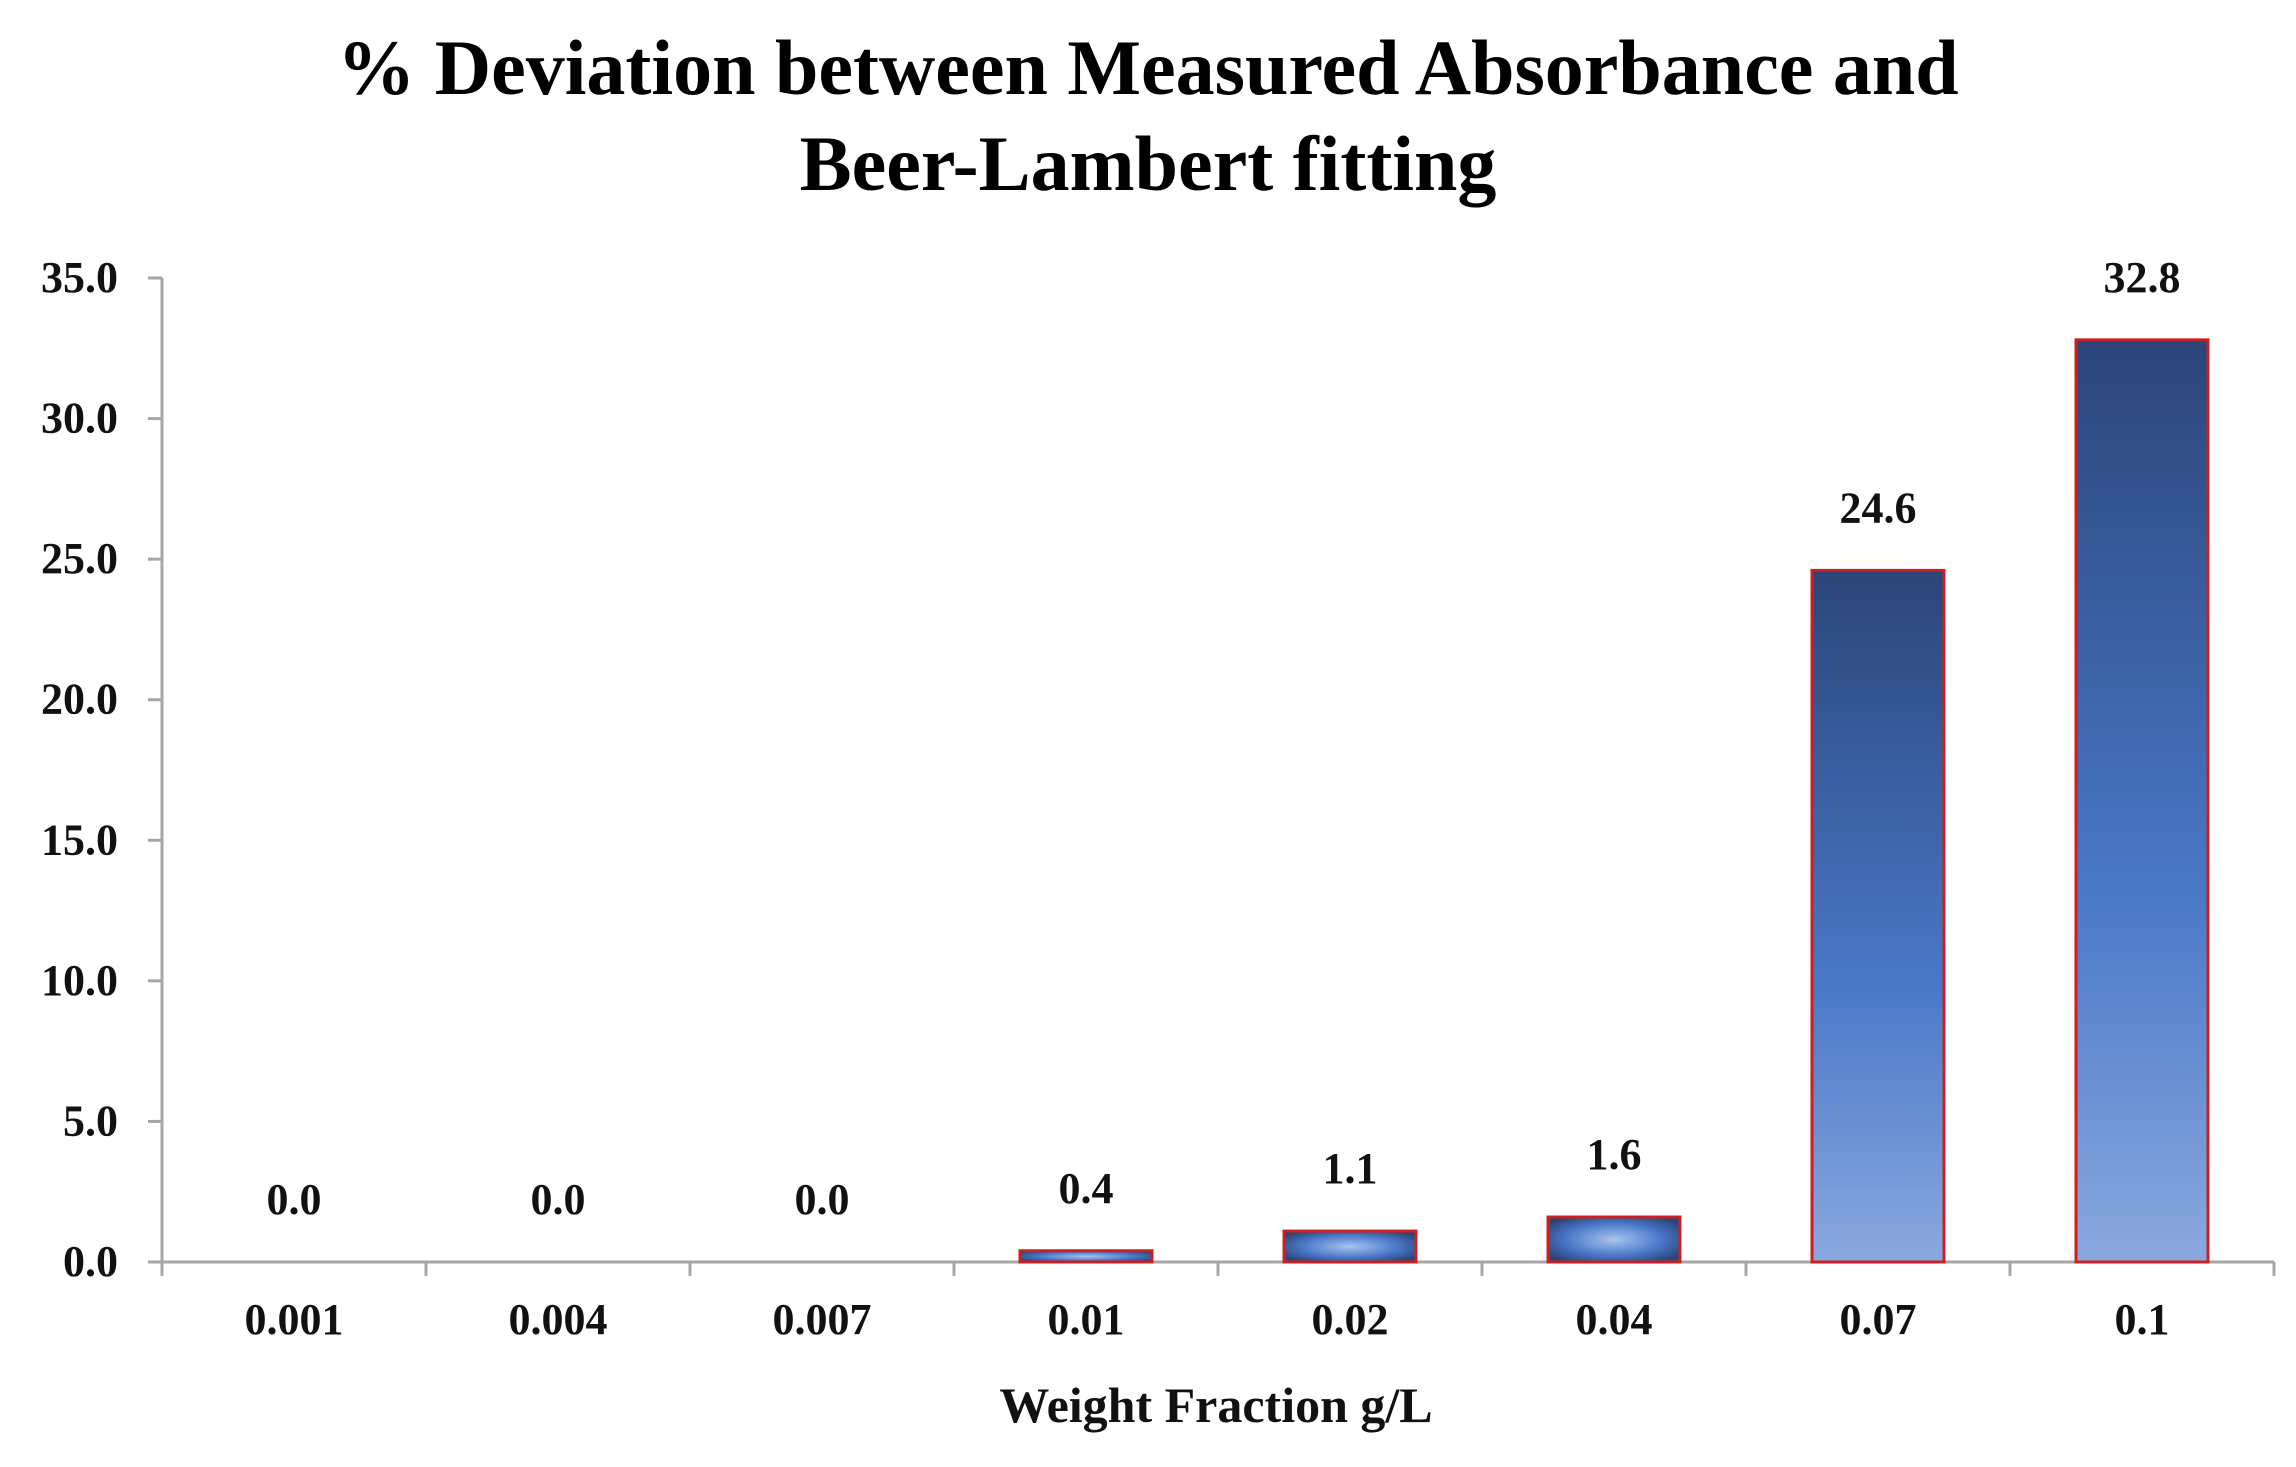 This screenshot has height=1467, width=2296. I want to click on data-label: 1.6, so click(1614, 1154).